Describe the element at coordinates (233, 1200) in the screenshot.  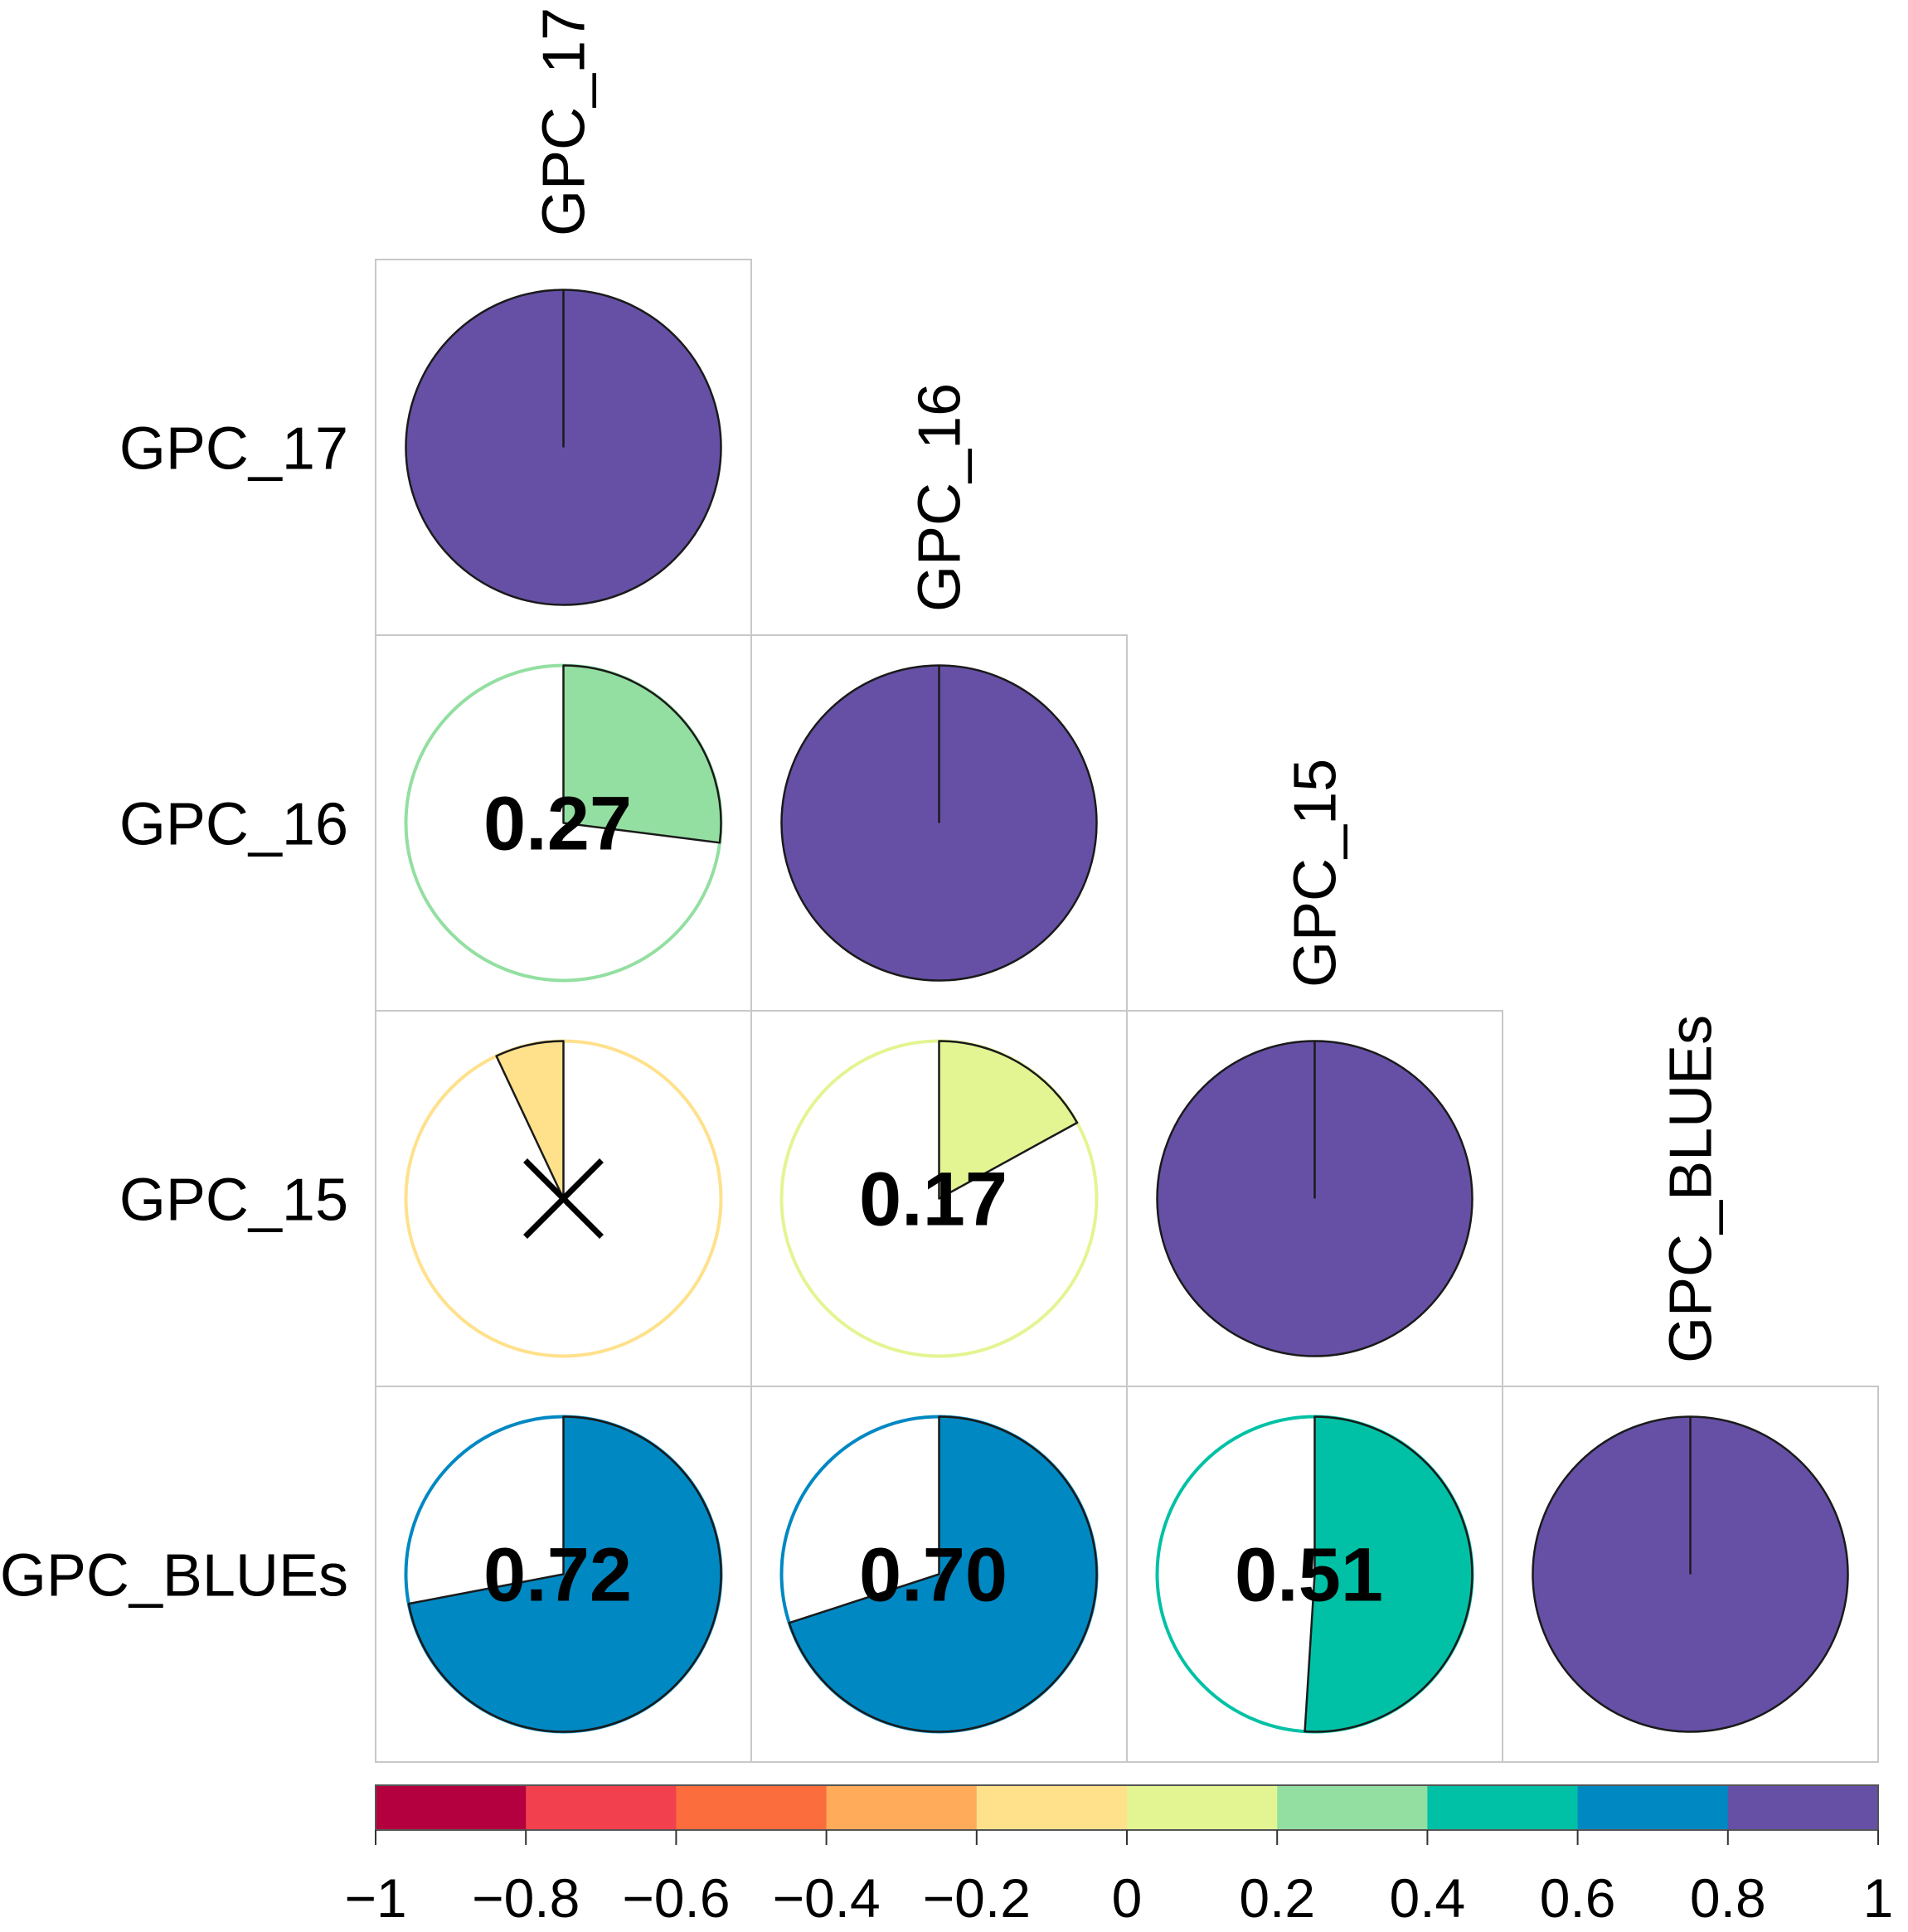
I see `row-label: GPC_15` at that location.